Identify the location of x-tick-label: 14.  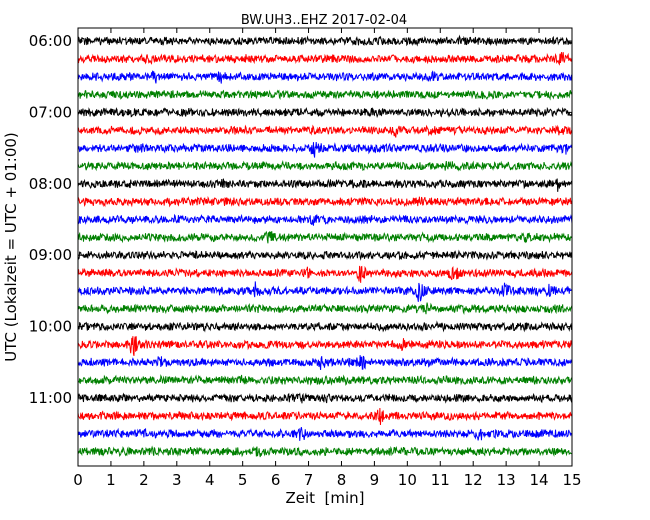
(539, 480).